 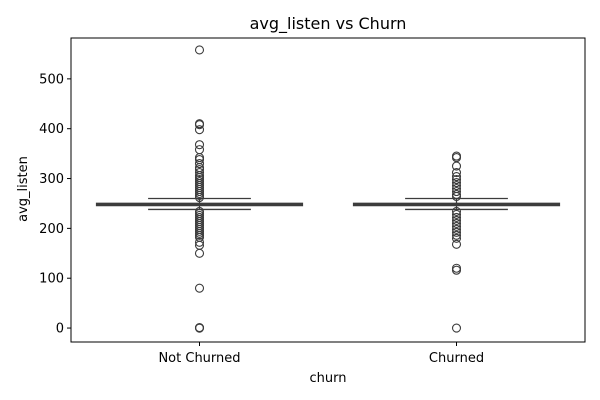 I want to click on x-axis: Not Churned Churned, so click(x=321, y=354).